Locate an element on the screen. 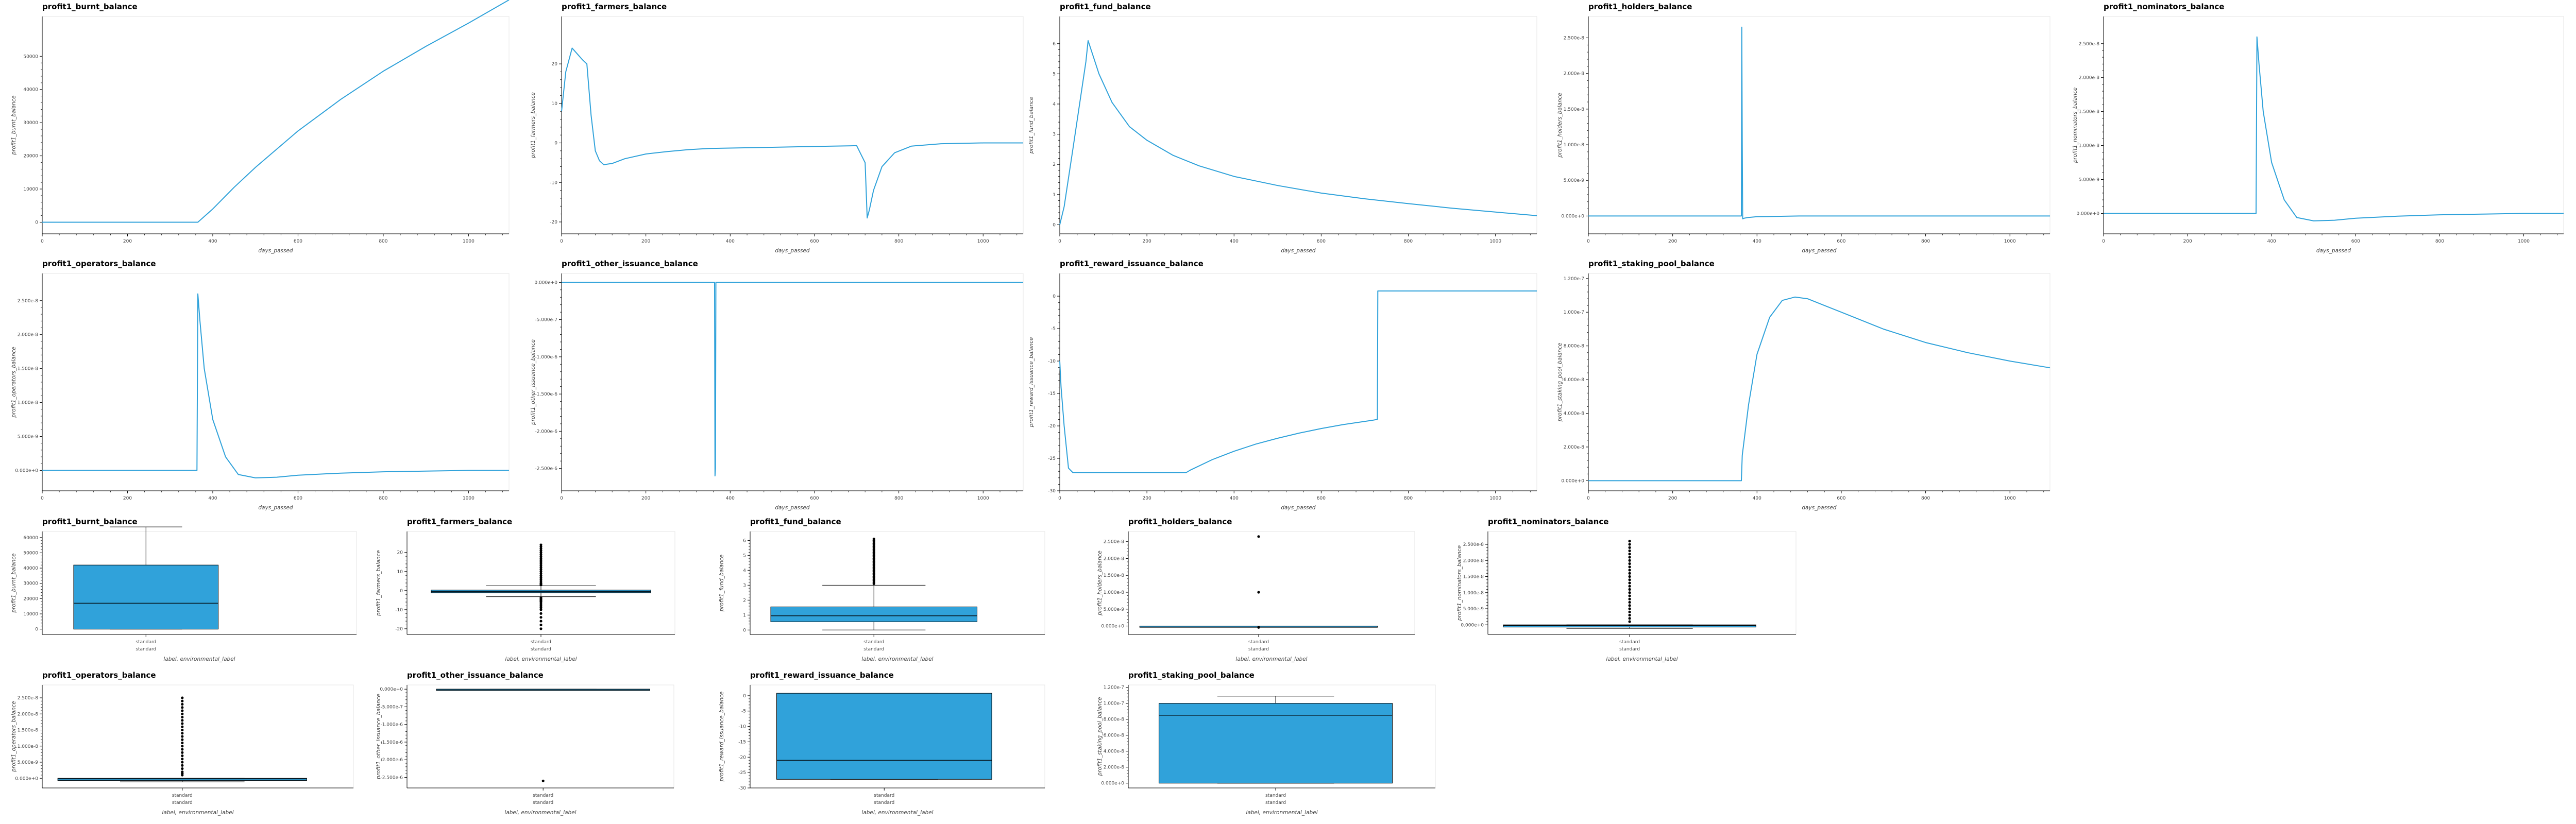  chart-title: profit1_holders_balance is located at coordinates (1180, 521).